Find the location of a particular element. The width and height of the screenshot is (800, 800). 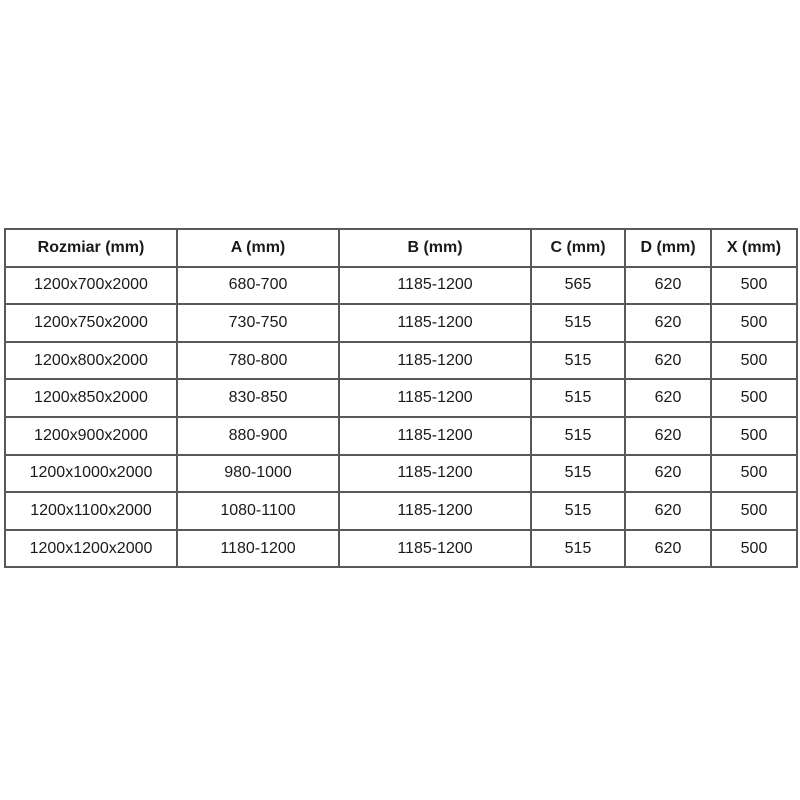

table-row: 1200x800x2000 780-800 1185-1200 515 620 500 is located at coordinates (401, 360).